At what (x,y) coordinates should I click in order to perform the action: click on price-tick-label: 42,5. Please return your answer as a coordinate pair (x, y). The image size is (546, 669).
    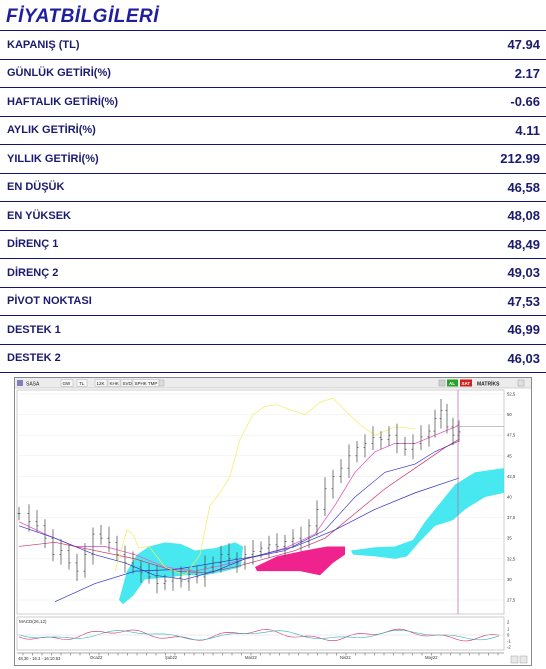
    Looking at the image, I should click on (511, 476).